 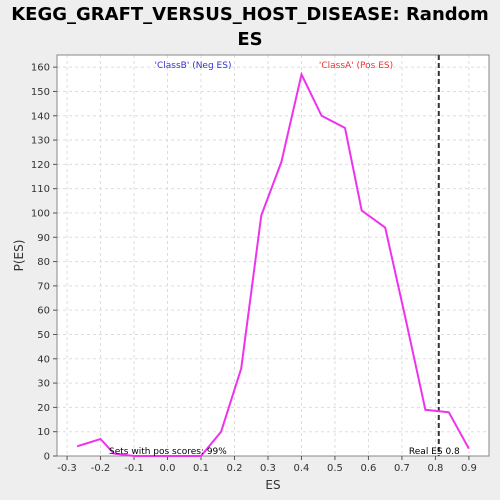 I want to click on classA-label: 'ClassA' (Pos ES), so click(x=356, y=66).